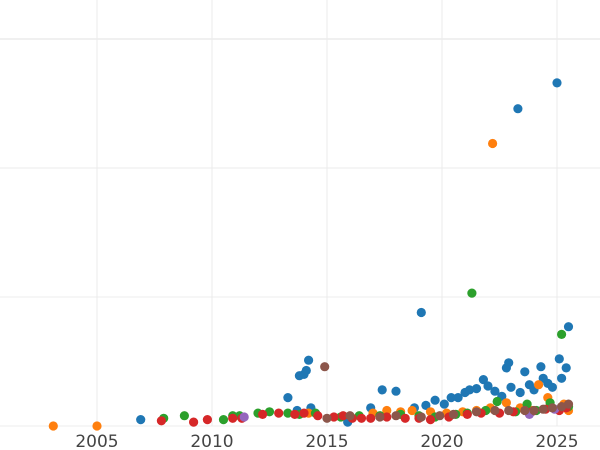 The image size is (600, 450). I want to click on series-brown, so click(447, 392).